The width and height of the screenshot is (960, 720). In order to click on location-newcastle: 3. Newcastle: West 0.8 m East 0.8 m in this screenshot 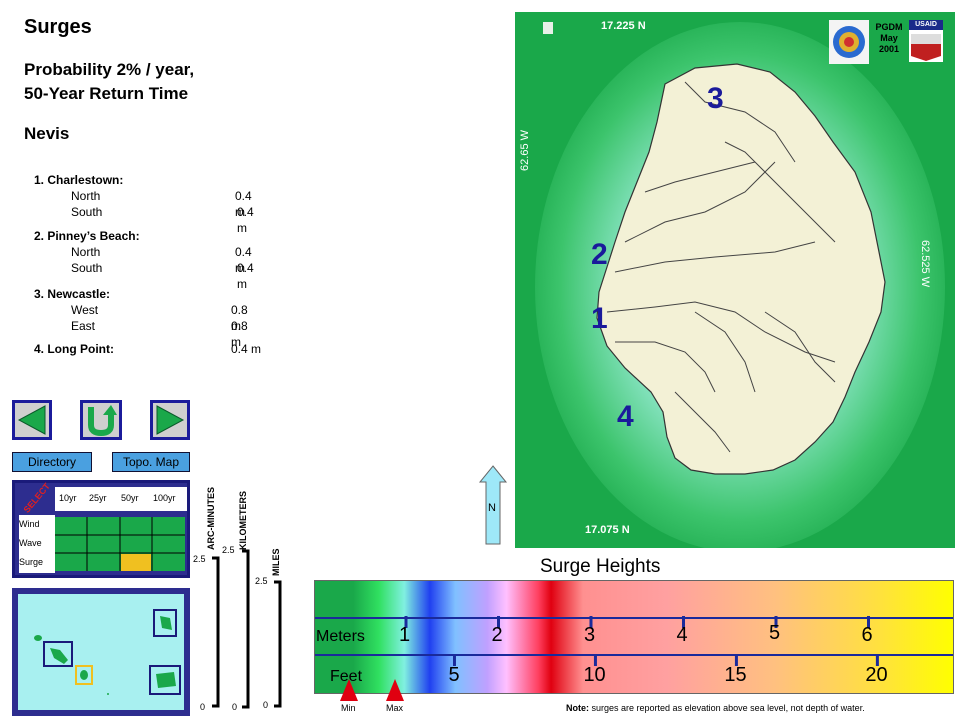, I will do `click(141, 317)`.